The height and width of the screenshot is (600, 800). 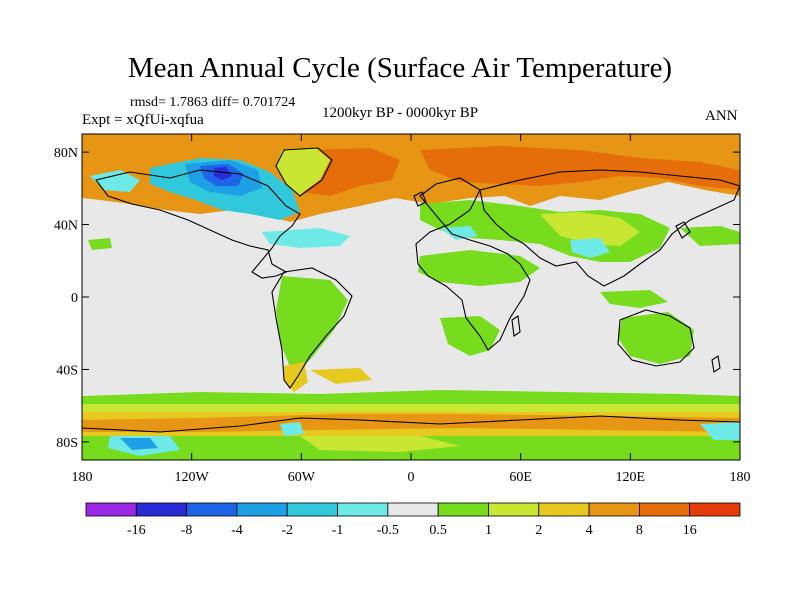 What do you see at coordinates (411, 424) in the screenshot?
I see `antarctica-coast` at bounding box center [411, 424].